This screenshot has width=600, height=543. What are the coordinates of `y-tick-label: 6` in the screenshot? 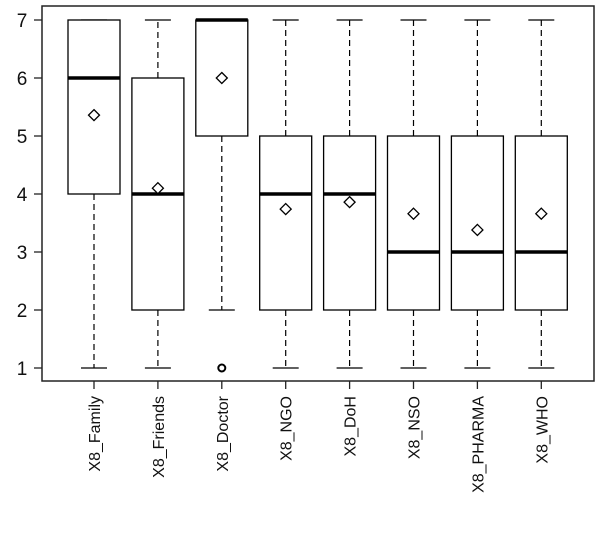 It's located at (22, 79).